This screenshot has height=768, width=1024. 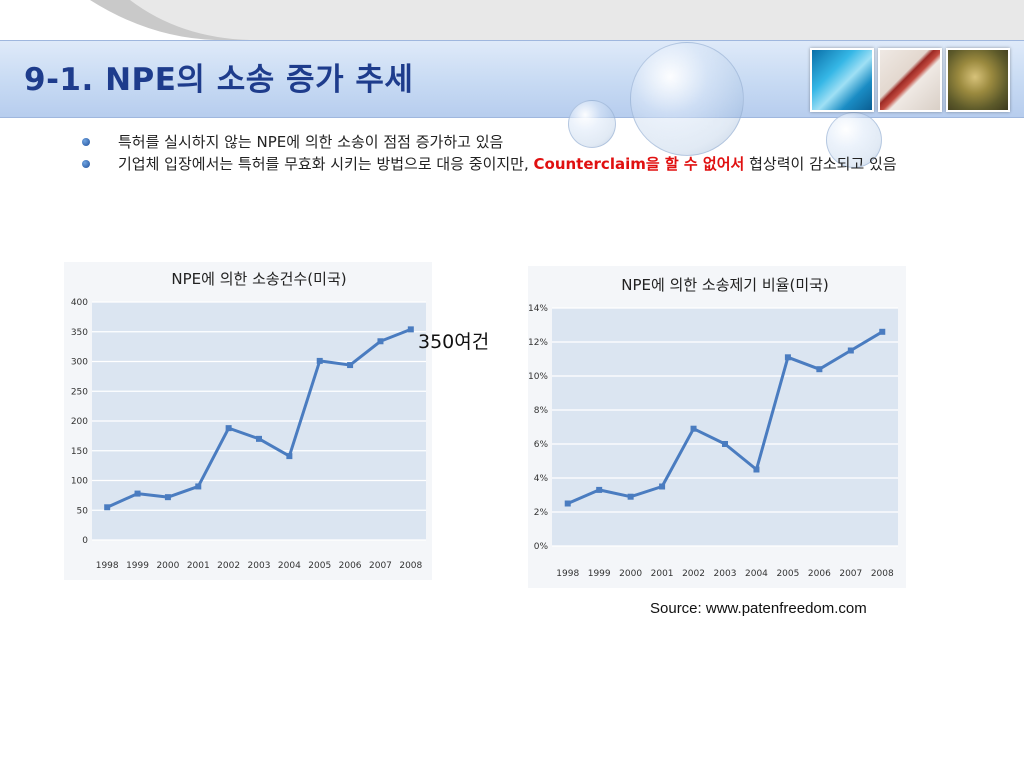 What do you see at coordinates (517, 142) in the screenshot?
I see `bullet-item: 특허를 실시하지 않는 NPE에 의한 소송이 점점 증가하고 있음` at bounding box center [517, 142].